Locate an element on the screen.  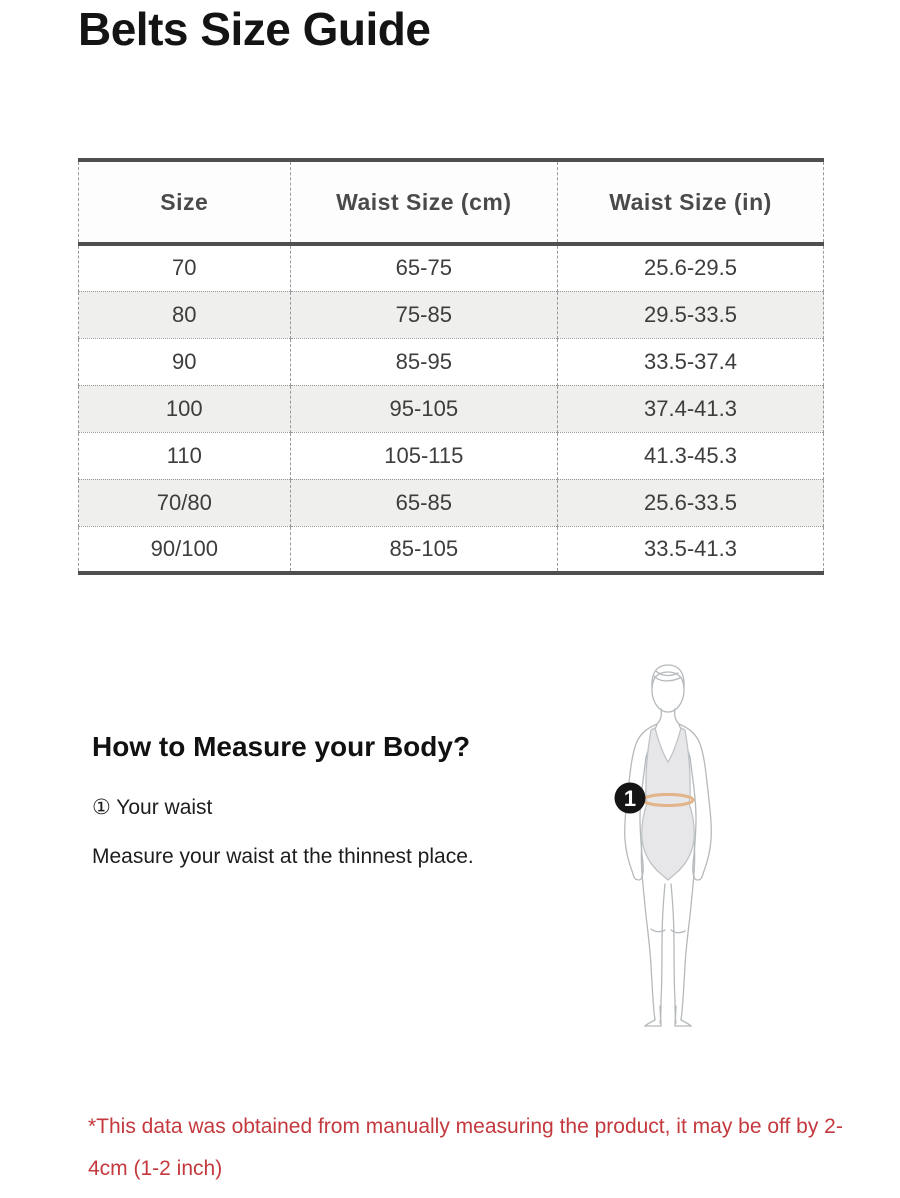
cell-size: 70 is located at coordinates (184, 268).